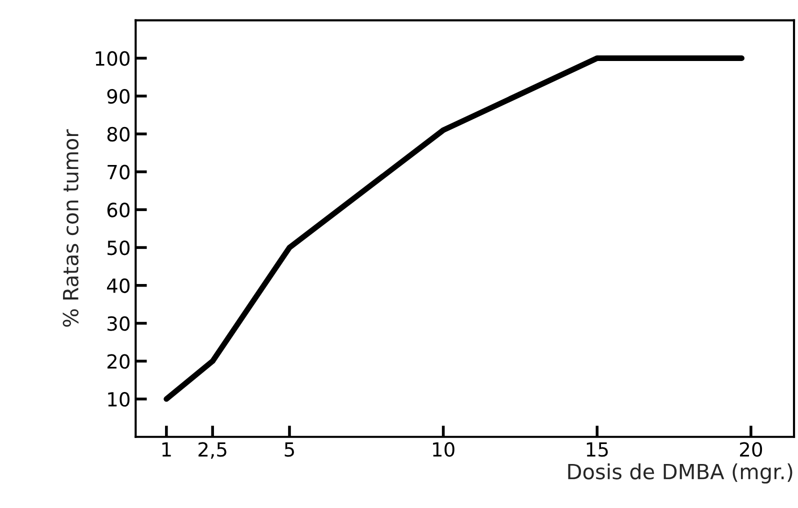  What do you see at coordinates (166, 449) in the screenshot?
I see `x-tick-label: 1` at bounding box center [166, 449].